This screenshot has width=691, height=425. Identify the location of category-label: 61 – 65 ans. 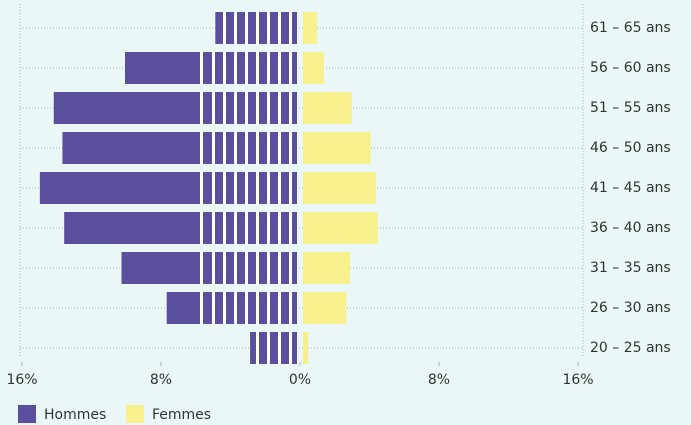
(630, 28).